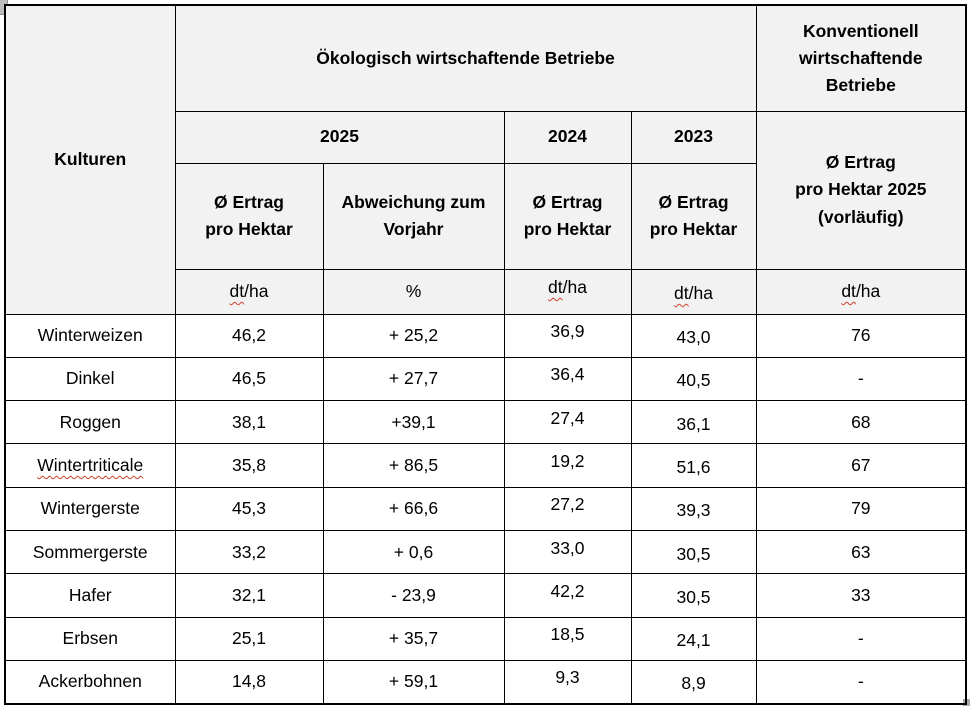 This screenshot has width=970, height=706. Describe the element at coordinates (249, 552) in the screenshot. I see `ertrag-2025-cell: 33,2` at that location.